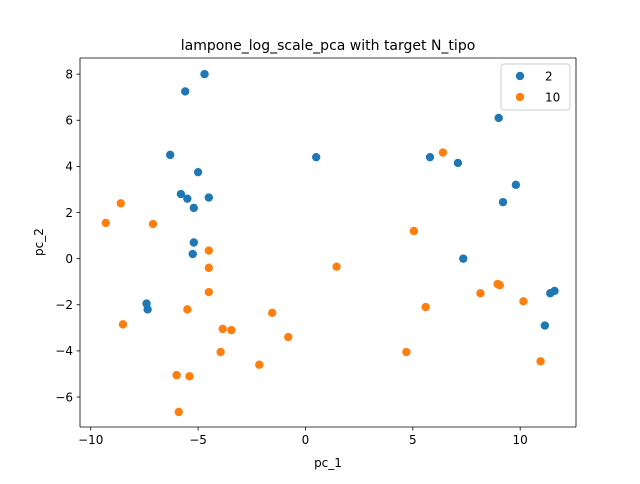 The image size is (640, 484). I want to click on x-tick-label: −10, so click(90, 440).